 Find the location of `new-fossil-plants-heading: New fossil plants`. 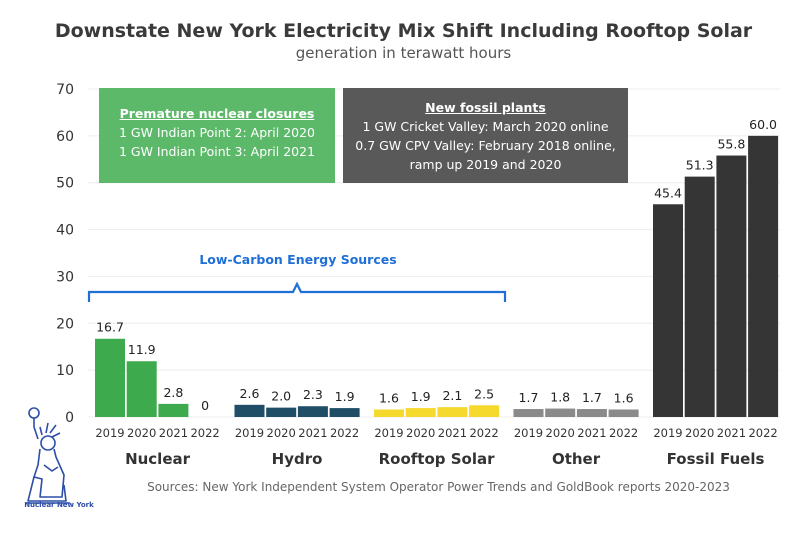

new-fossil-plants-heading: New fossil plants is located at coordinates (485, 107).